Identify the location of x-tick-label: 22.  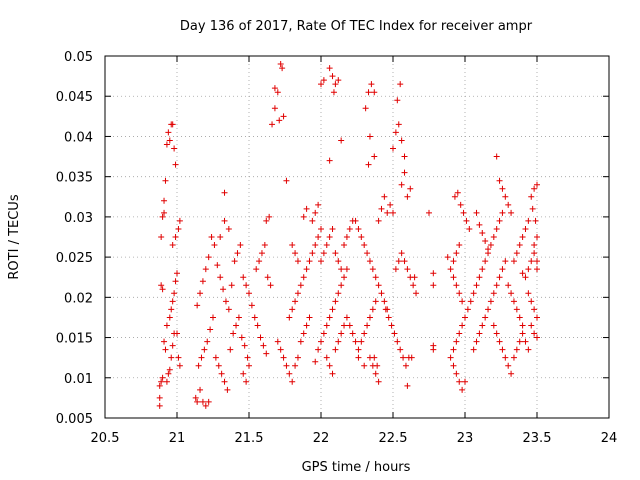
(321, 438).